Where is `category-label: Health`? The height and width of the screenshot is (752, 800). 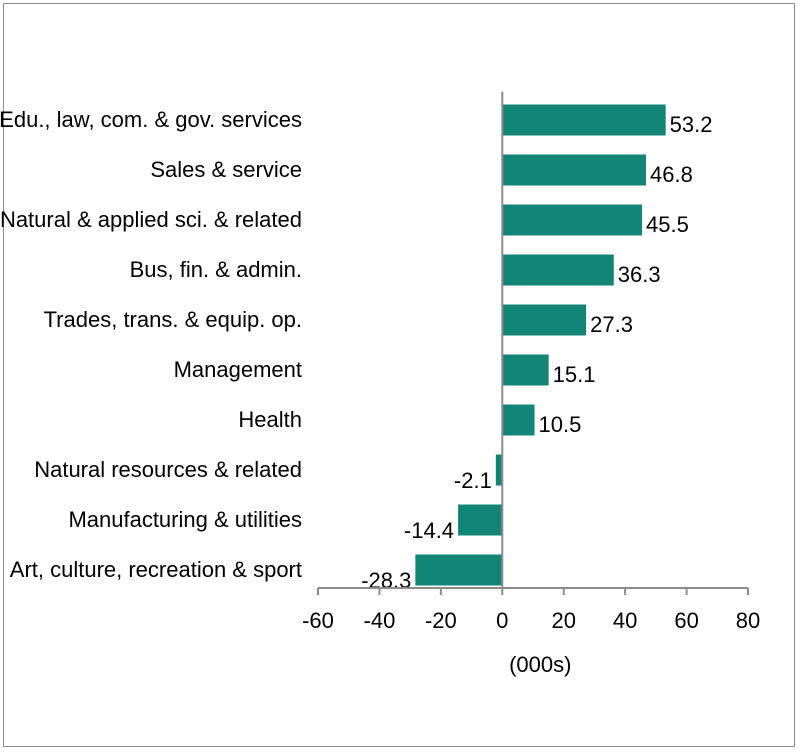 category-label: Health is located at coordinates (270, 419).